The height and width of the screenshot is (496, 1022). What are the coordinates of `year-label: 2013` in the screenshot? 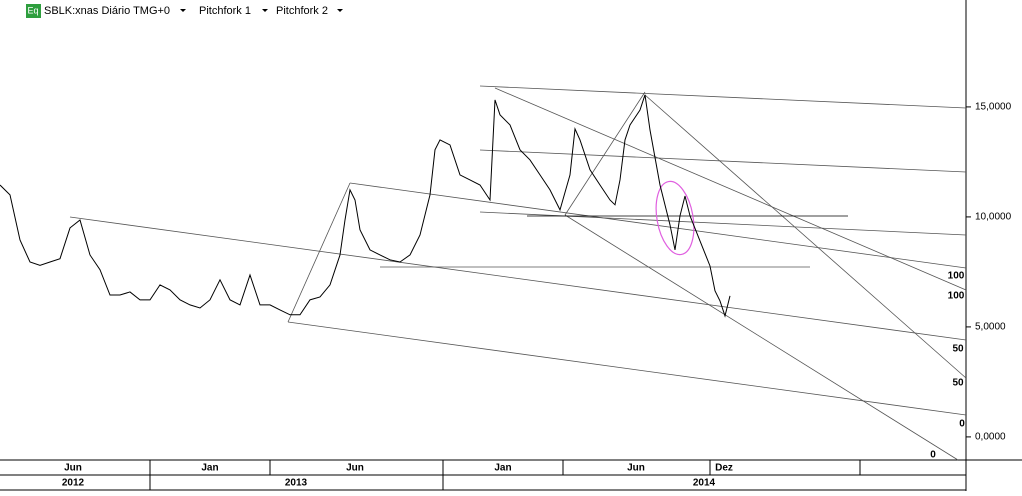 It's located at (296, 483).